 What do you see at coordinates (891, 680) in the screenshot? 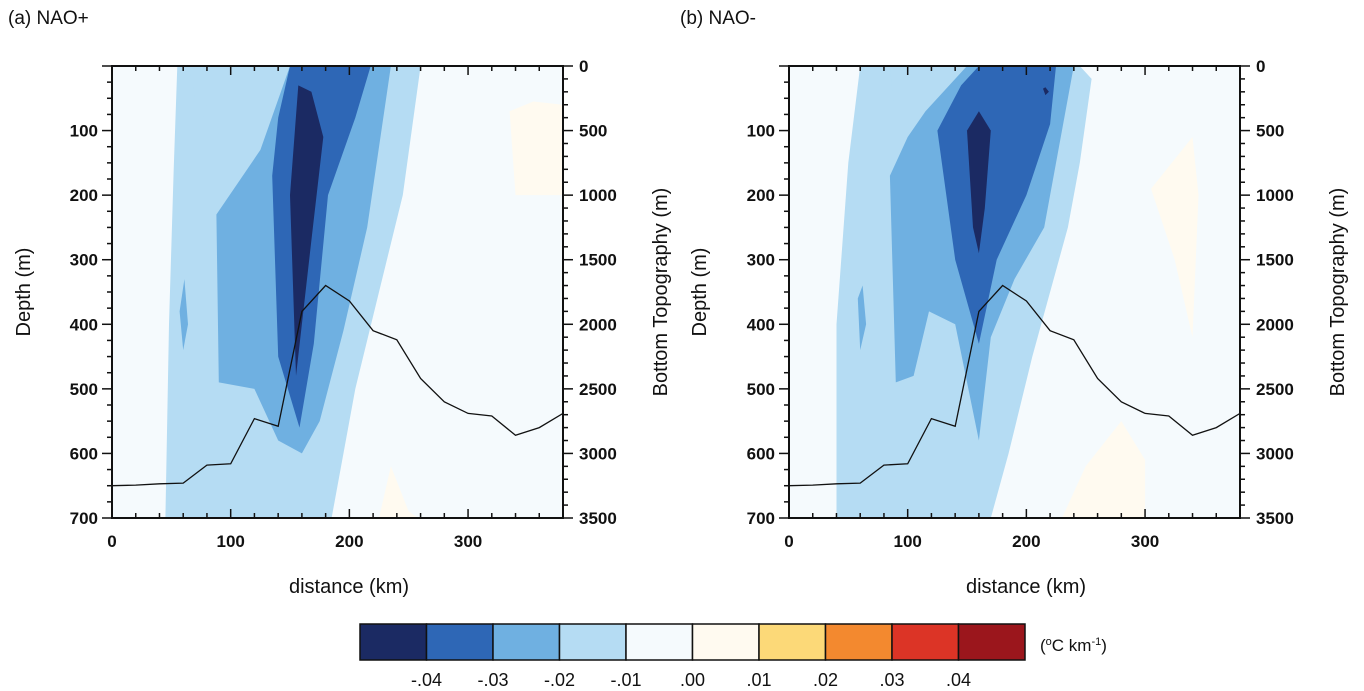
I see `colorbar-tick-label: .03` at bounding box center [891, 680].